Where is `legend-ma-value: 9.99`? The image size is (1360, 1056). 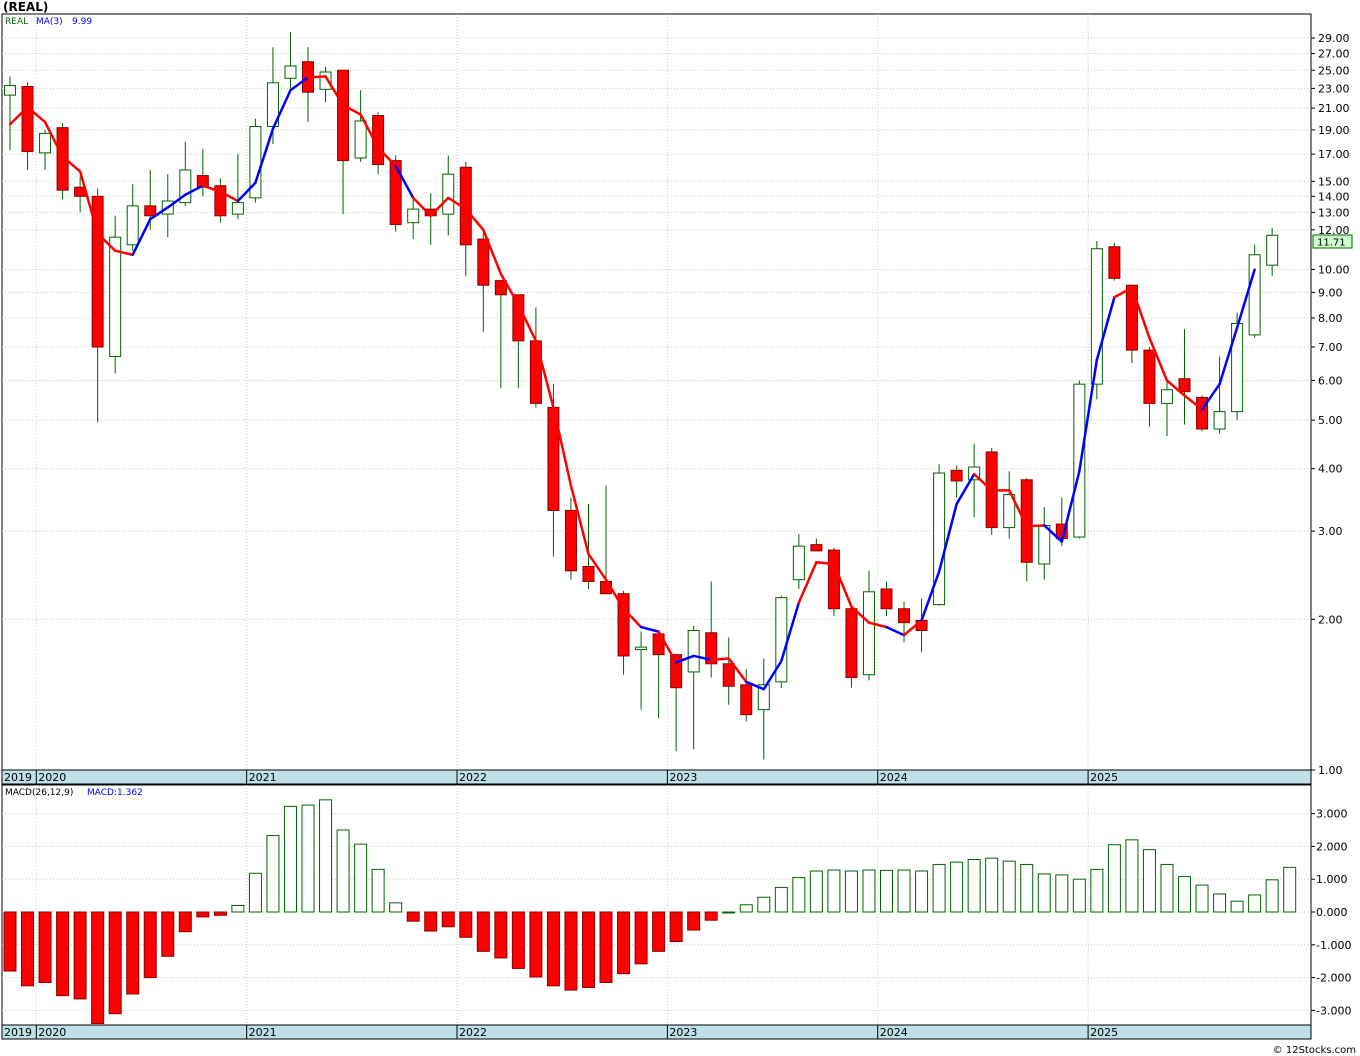 legend-ma-value: 9.99 is located at coordinates (82, 22).